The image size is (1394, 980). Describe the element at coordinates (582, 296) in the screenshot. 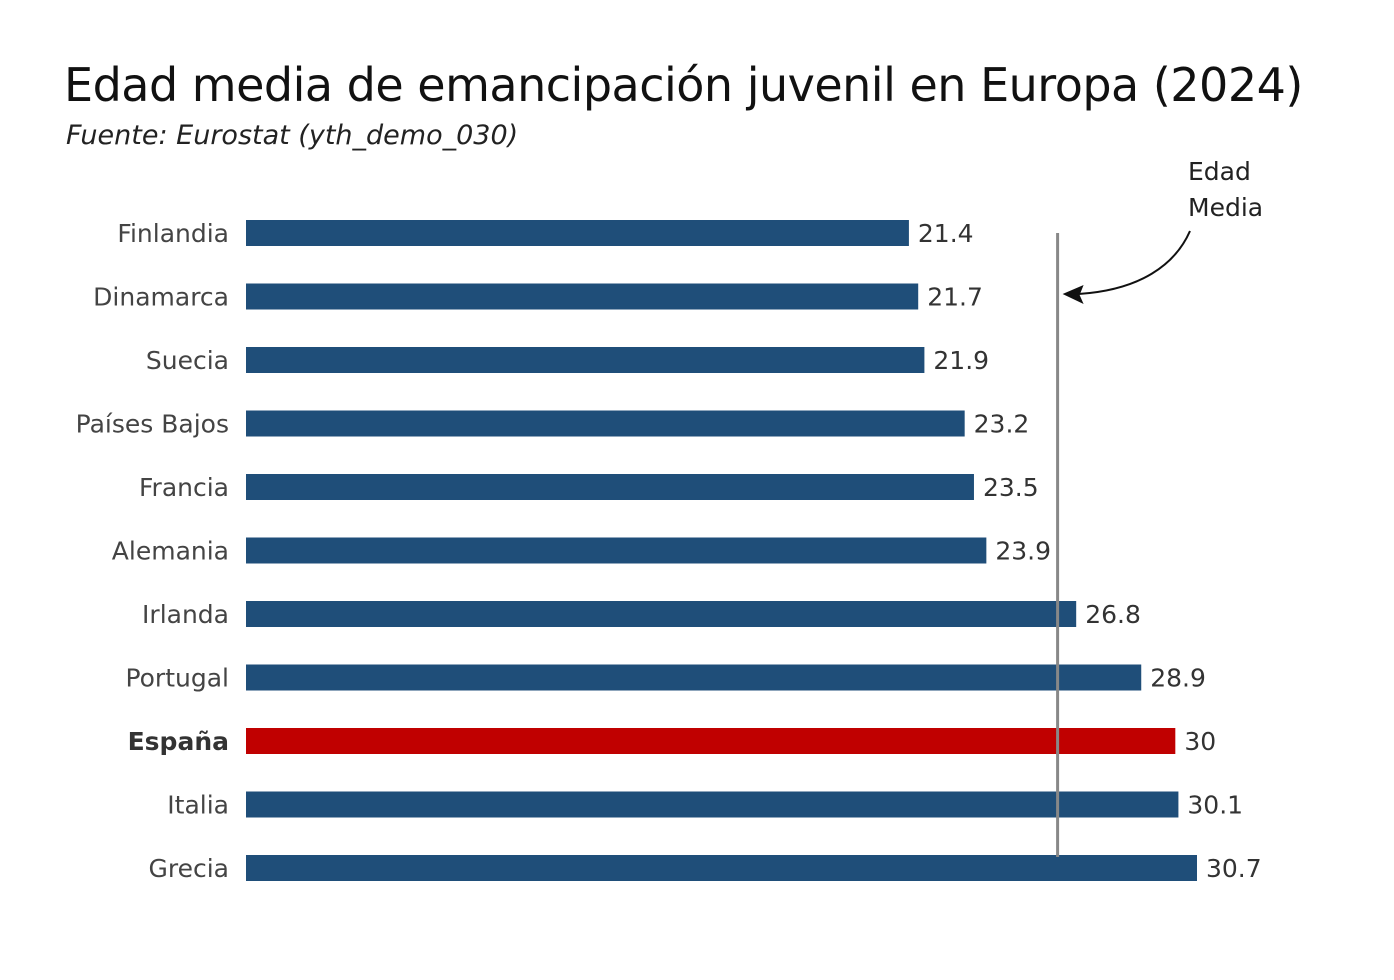

I see `bar-dinamarca` at that location.